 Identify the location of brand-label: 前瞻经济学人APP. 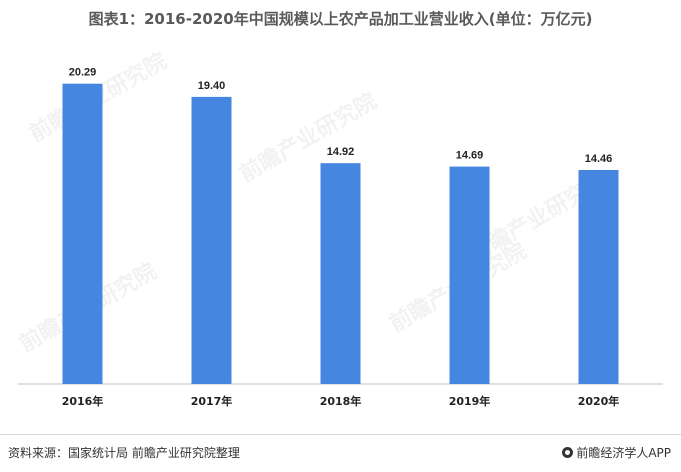
(623, 453).